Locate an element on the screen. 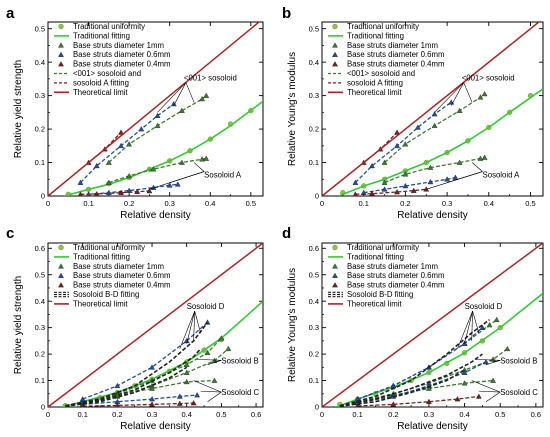 This screenshot has width=550, height=437. legend-label: Sosoloid B-D fitting is located at coordinates (106, 294).